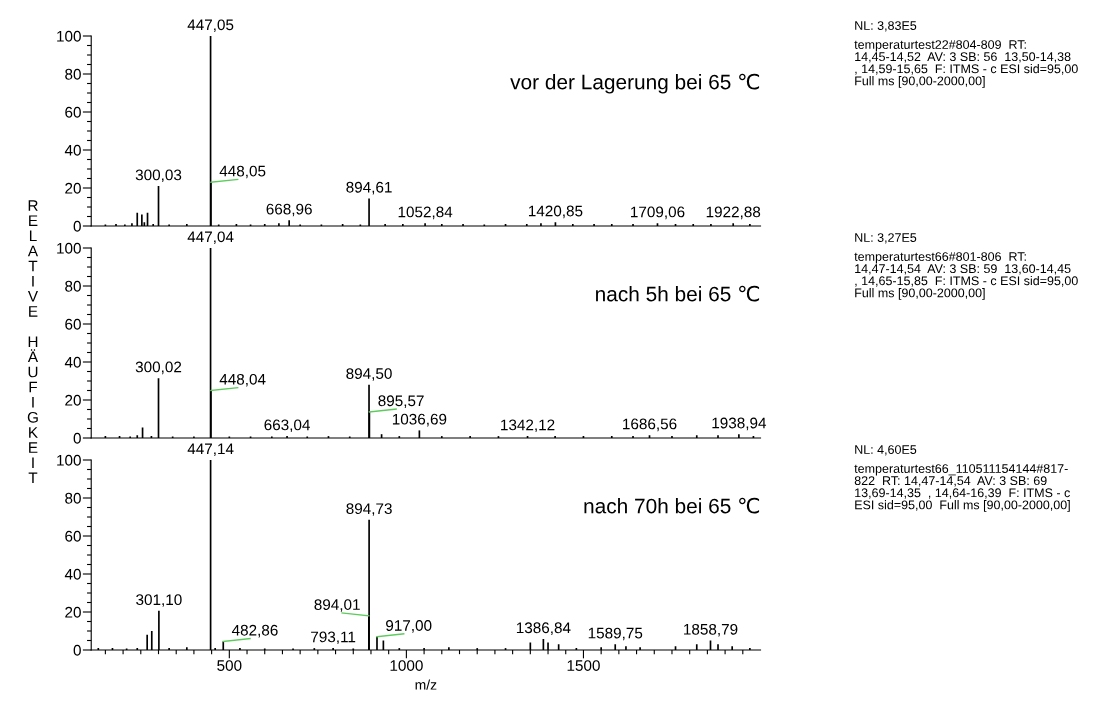  What do you see at coordinates (650, 425) in the screenshot?
I see `annotation: 1686,56` at bounding box center [650, 425].